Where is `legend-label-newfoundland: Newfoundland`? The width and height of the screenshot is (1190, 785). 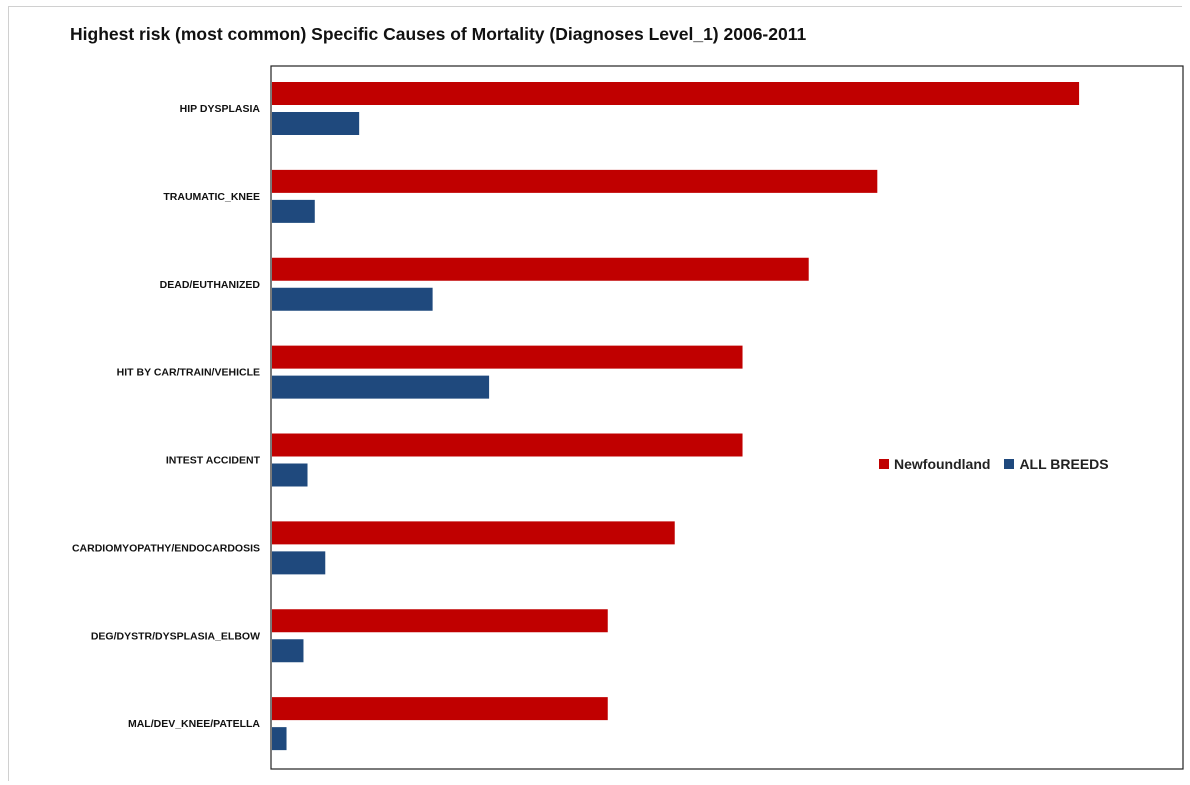 legend-label-newfoundland: Newfoundland is located at coordinates (942, 464).